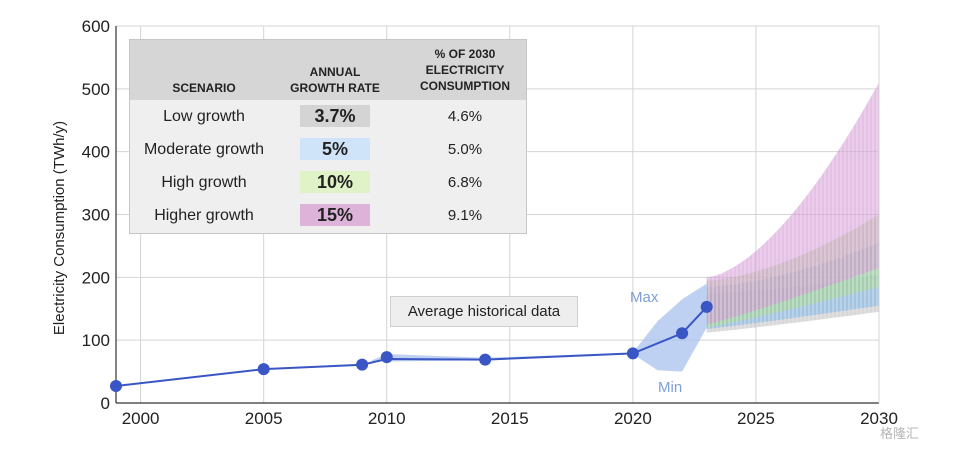 This screenshot has width=955, height=449. What do you see at coordinates (335, 88) in the screenshot?
I see `header-rate-line2: GROWTH RATE` at bounding box center [335, 88].